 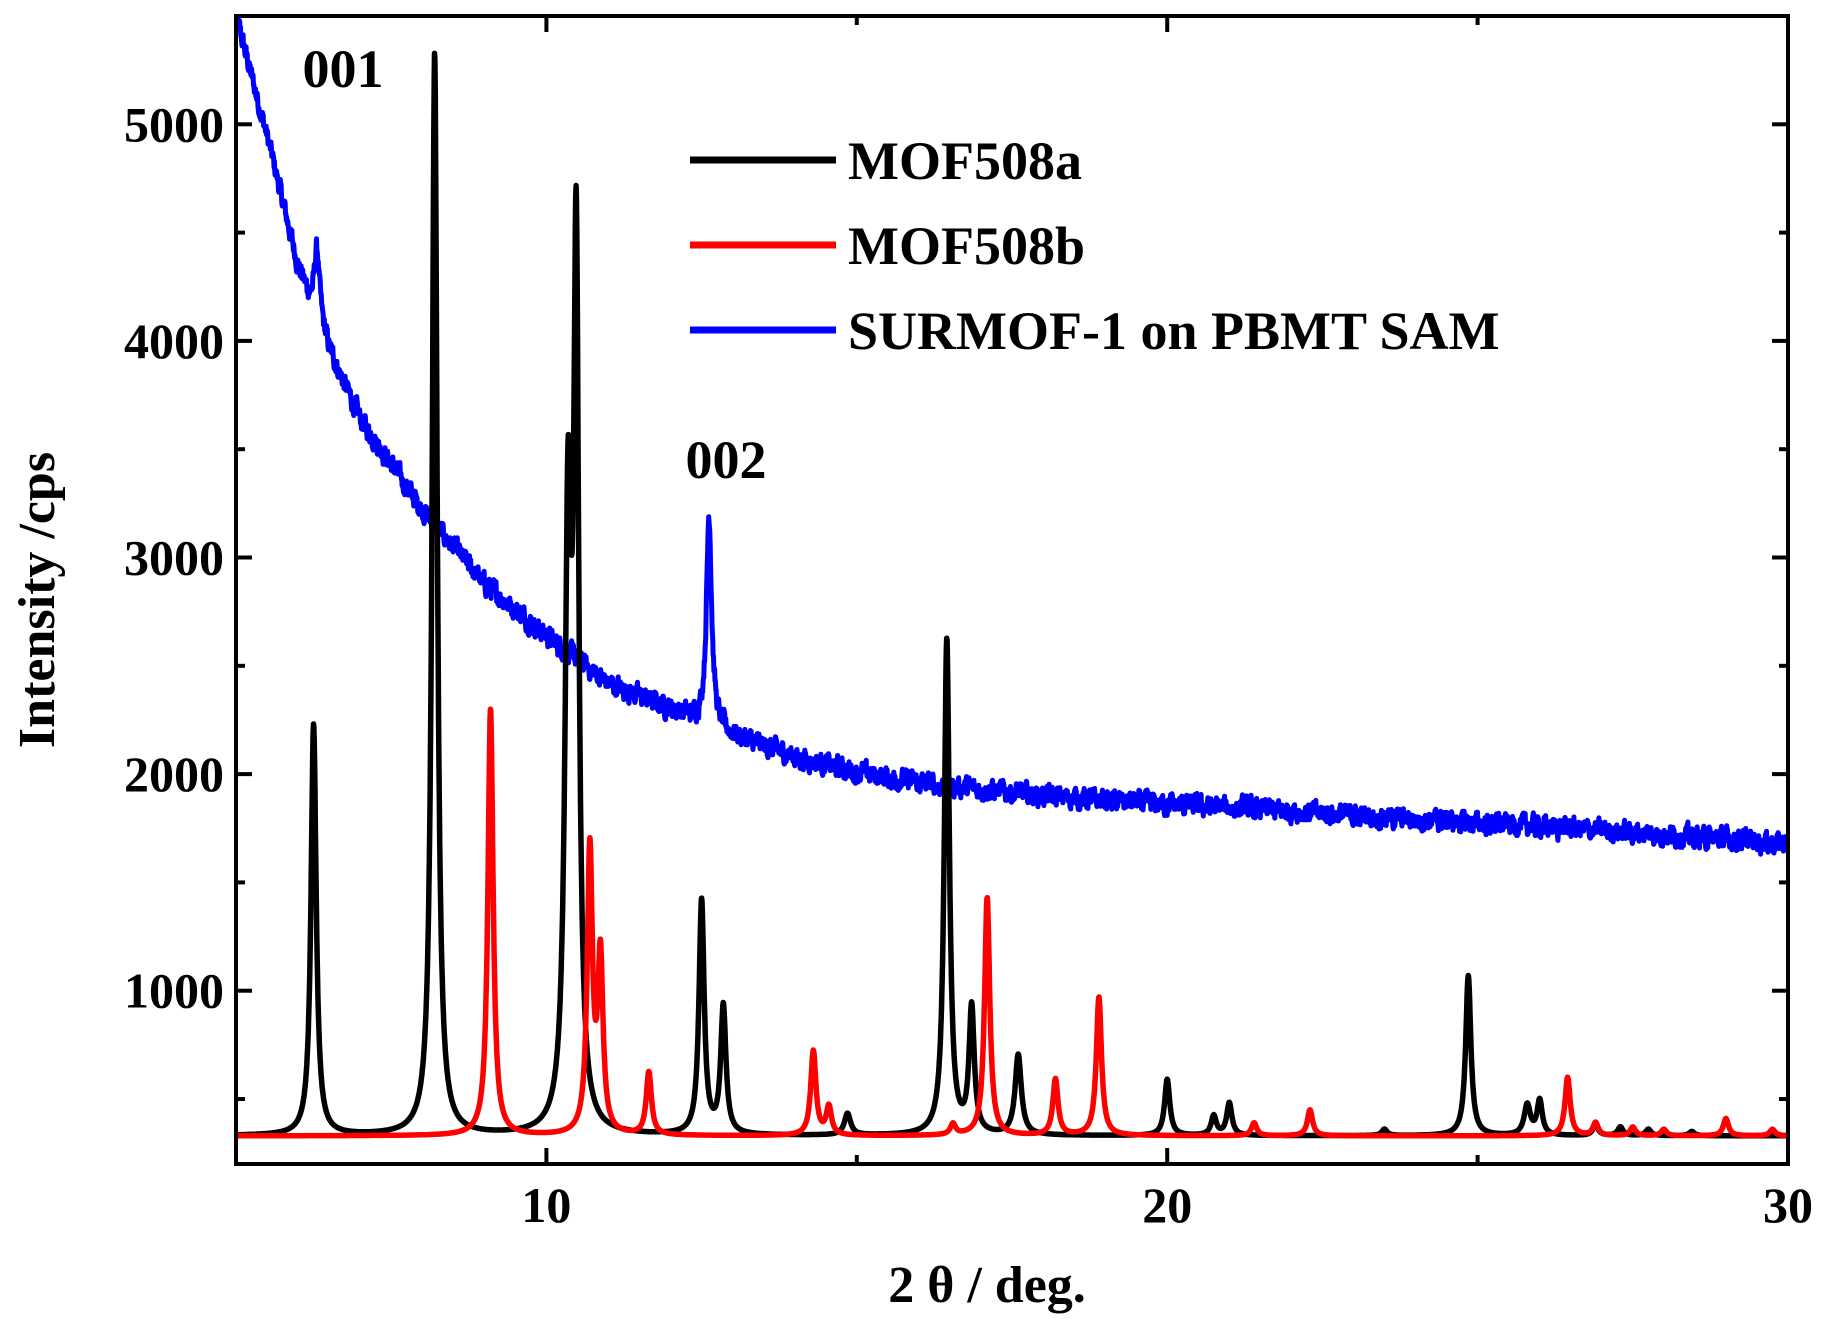 What do you see at coordinates (546, 1205) in the screenshot?
I see `x-tick-label: 10` at bounding box center [546, 1205].